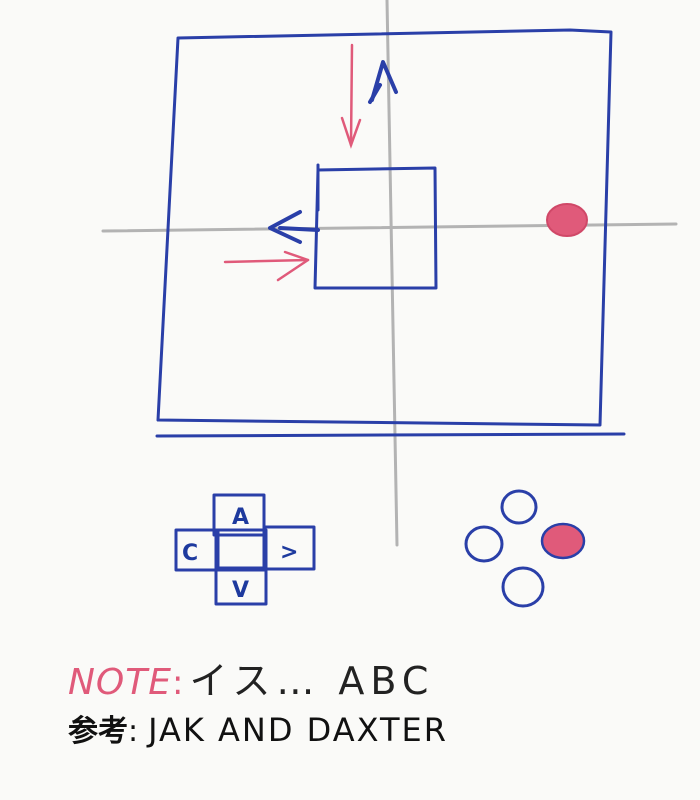 The height and width of the screenshot is (800, 700). I want to click on dpad-icon, so click(245, 549).